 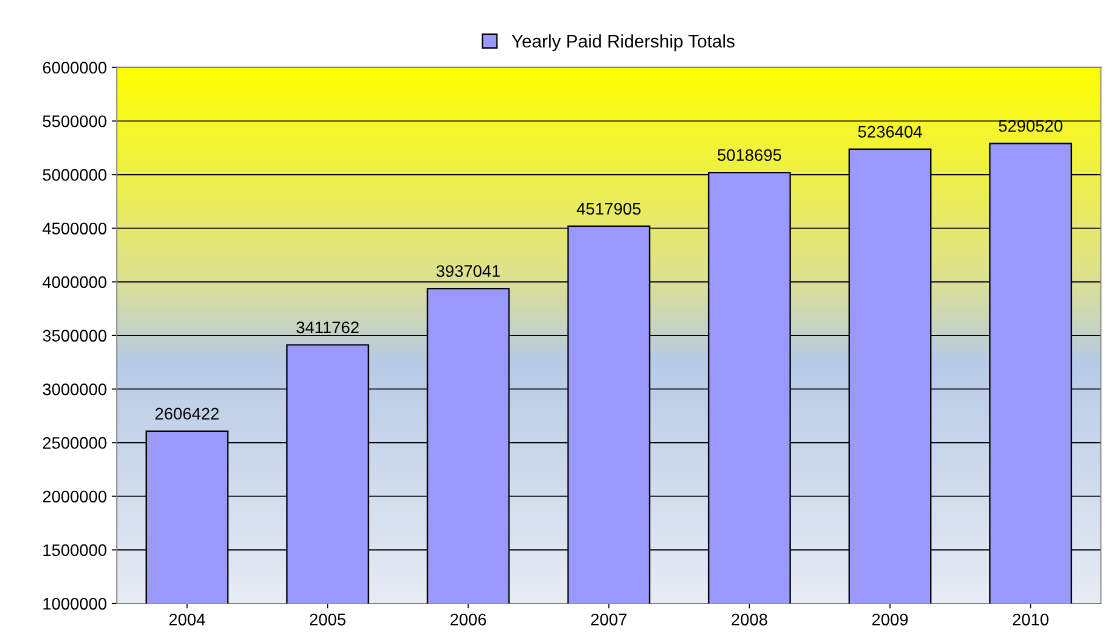 What do you see at coordinates (327, 327) in the screenshot?
I see `data-label: 3411762` at bounding box center [327, 327].